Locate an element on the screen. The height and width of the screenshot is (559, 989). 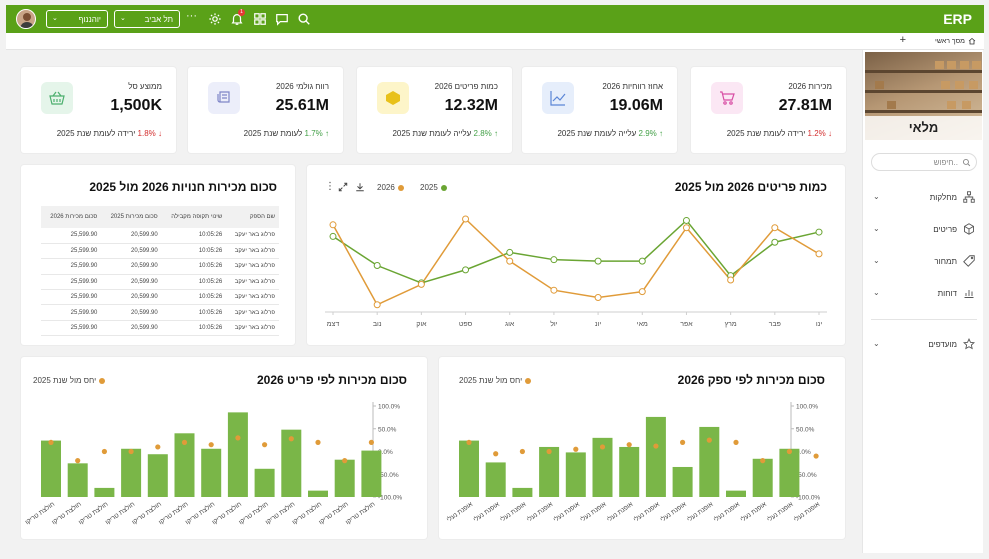
search-icon is located at coordinates (304, 19).